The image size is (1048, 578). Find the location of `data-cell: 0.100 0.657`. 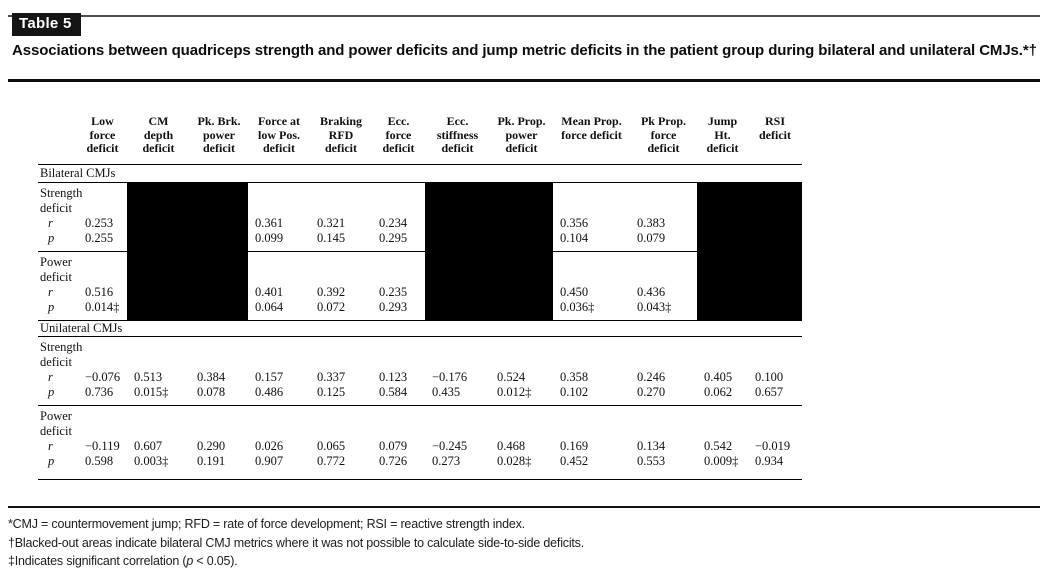

data-cell: 0.100 0.657 is located at coordinates (775, 371).